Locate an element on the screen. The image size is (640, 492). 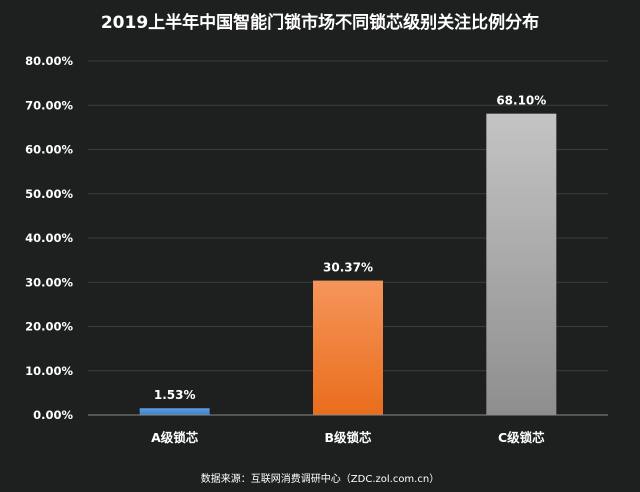
x-axis-categories: A级锁芯 B级锁芯 C级锁芯 is located at coordinates (348, 437).